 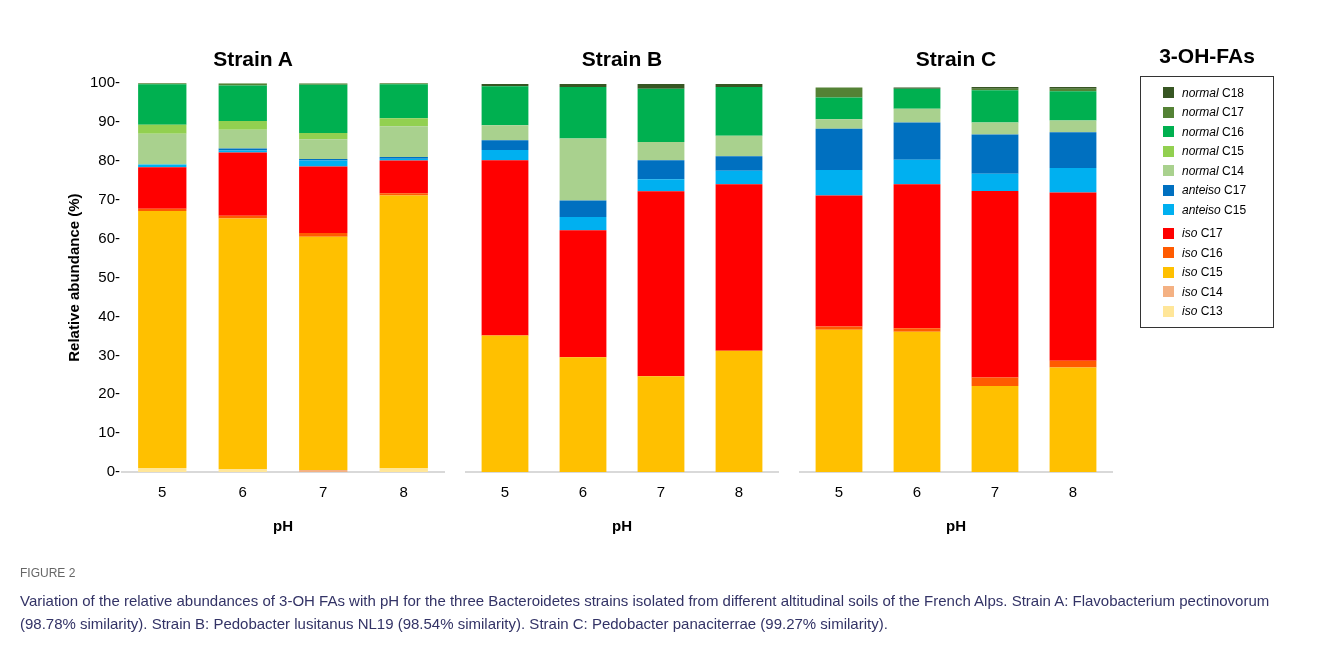 What do you see at coordinates (109, 121) in the screenshot?
I see `y-tick-label: 90-` at bounding box center [109, 121].